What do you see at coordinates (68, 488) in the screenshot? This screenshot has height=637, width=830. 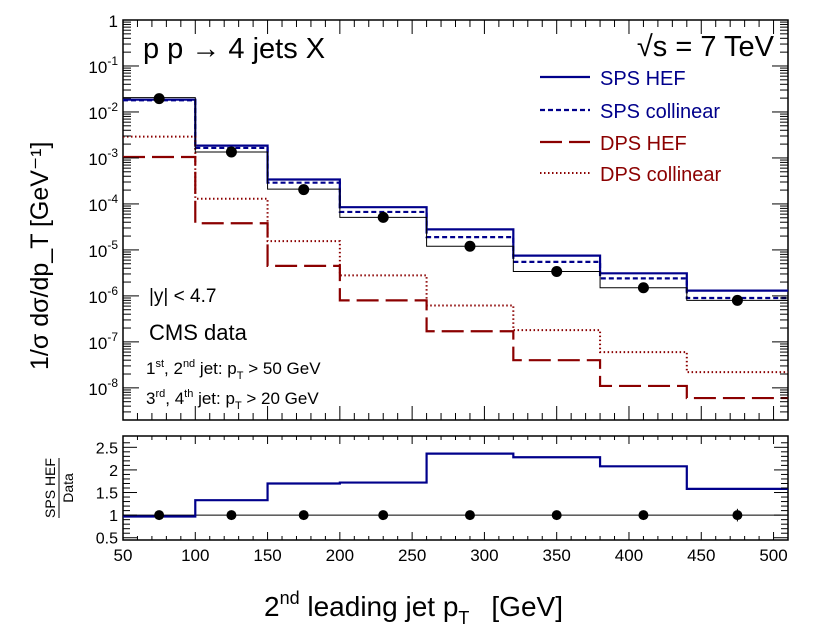 I see `ratio-label-denominator: Data` at bounding box center [68, 488].